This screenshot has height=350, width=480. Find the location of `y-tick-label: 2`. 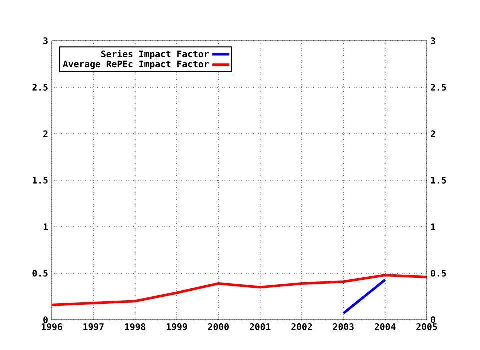

y-tick-label: 2 is located at coordinates (46, 134).